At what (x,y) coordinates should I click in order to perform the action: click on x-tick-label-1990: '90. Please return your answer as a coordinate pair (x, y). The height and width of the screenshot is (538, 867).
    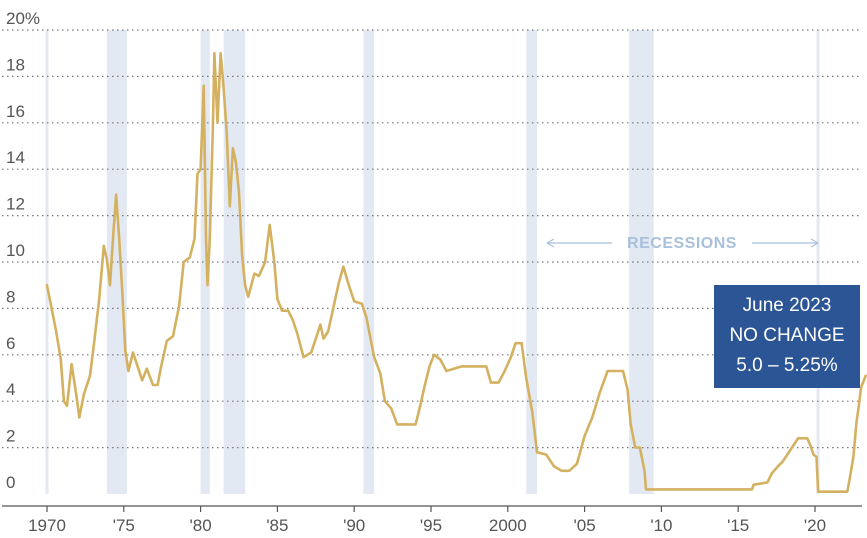
    Looking at the image, I should click on (354, 525).